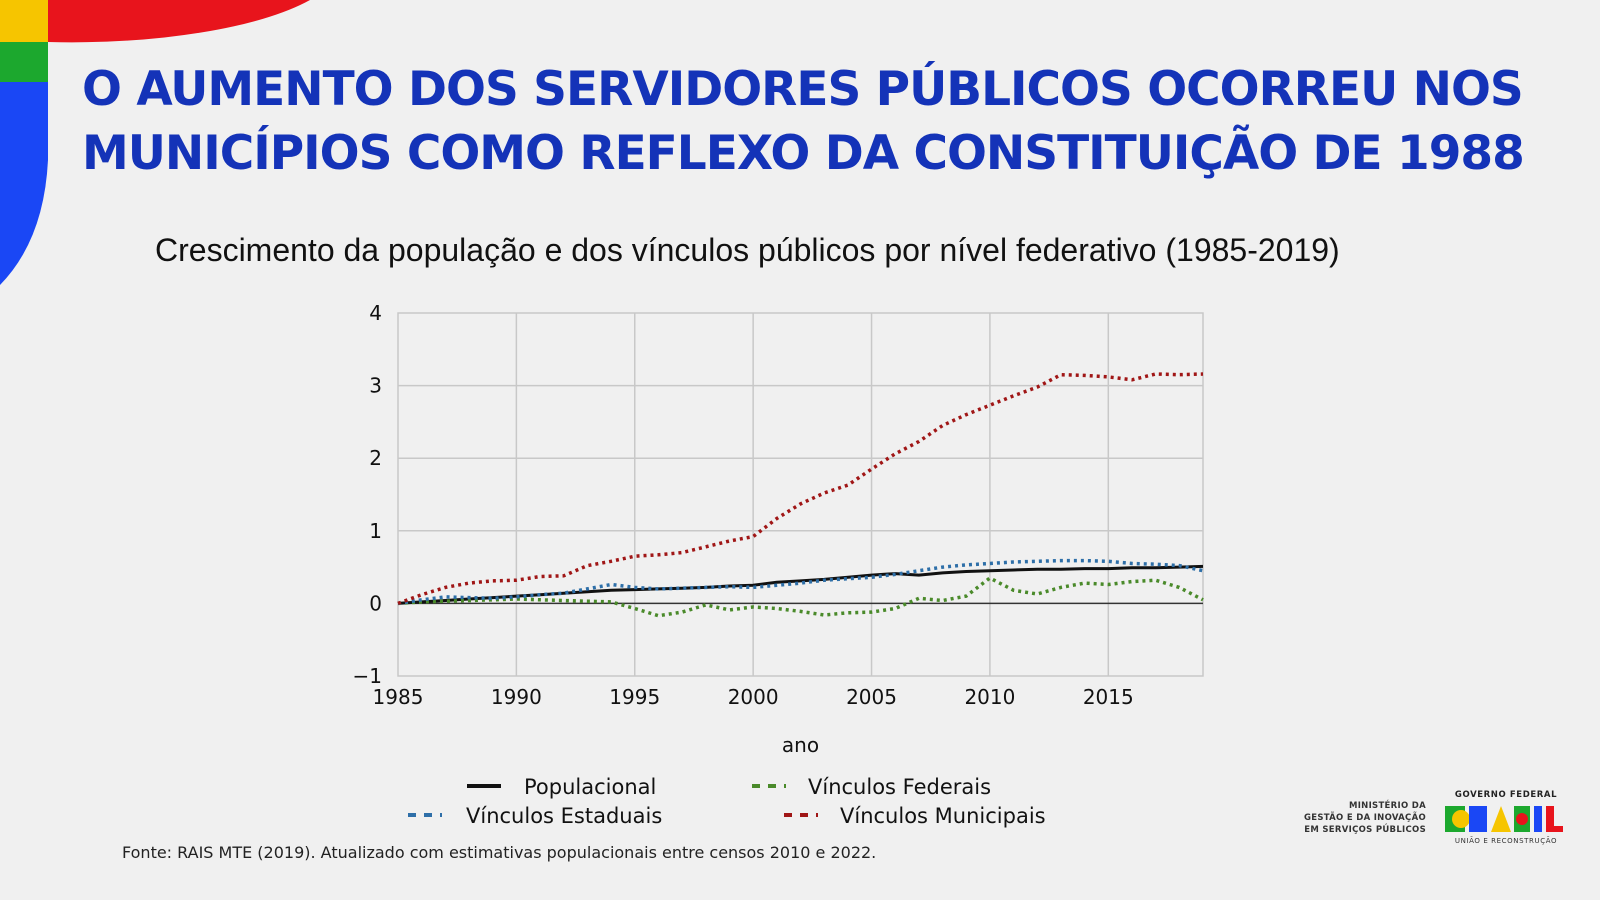  I want to click on legend-label: Vínculos Municipais, so click(943, 816).